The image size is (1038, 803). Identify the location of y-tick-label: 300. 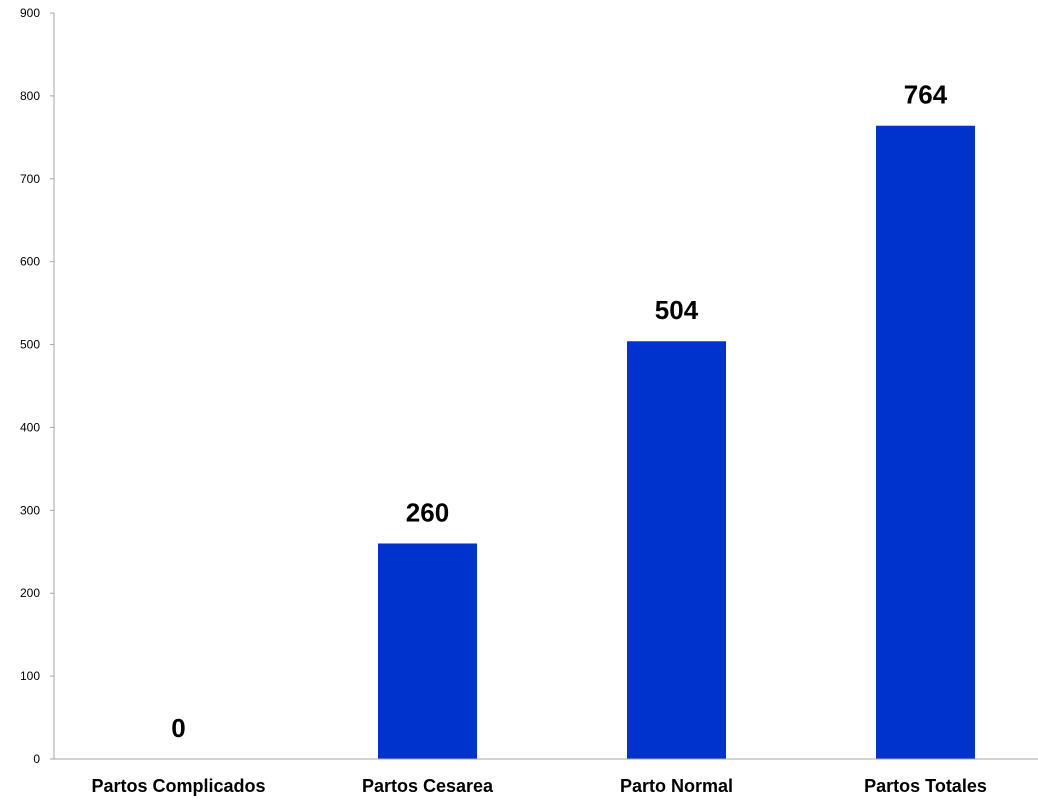
(30, 510).